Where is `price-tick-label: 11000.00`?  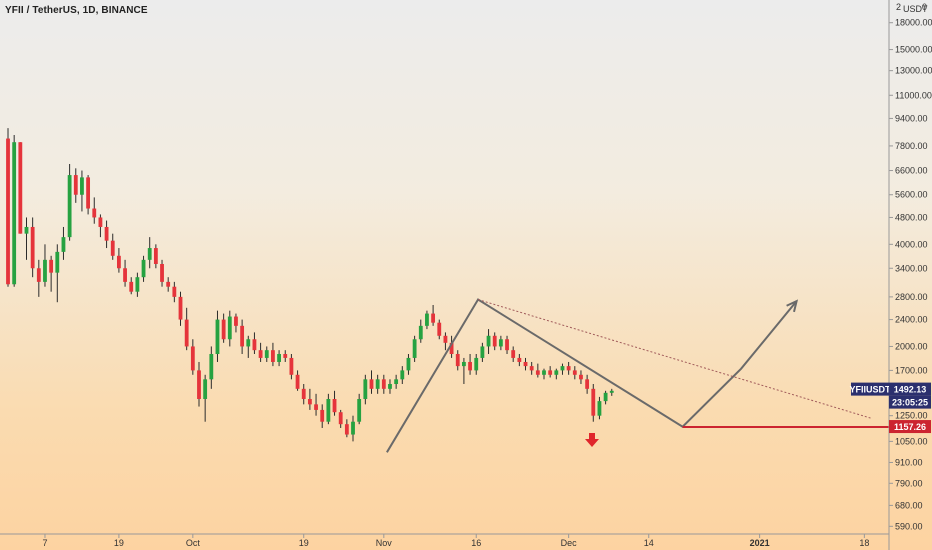
price-tick-label: 11000.00 is located at coordinates (913, 95).